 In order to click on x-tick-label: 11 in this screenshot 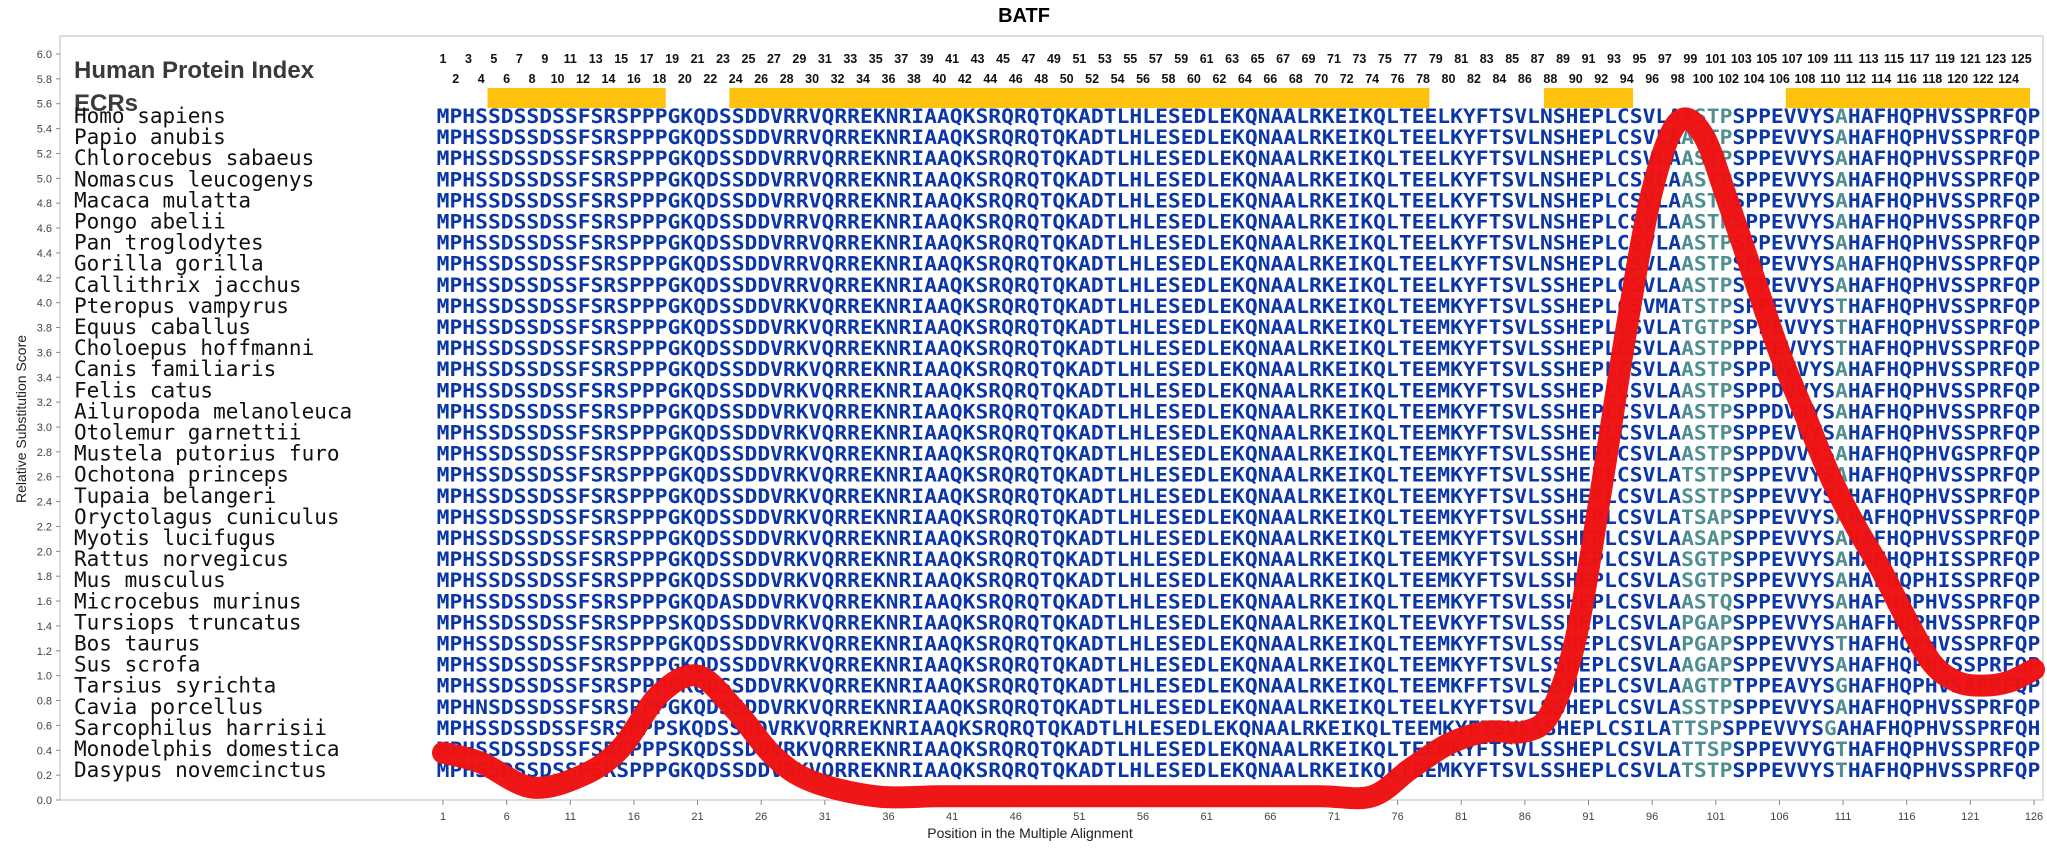, I will do `click(570, 817)`.